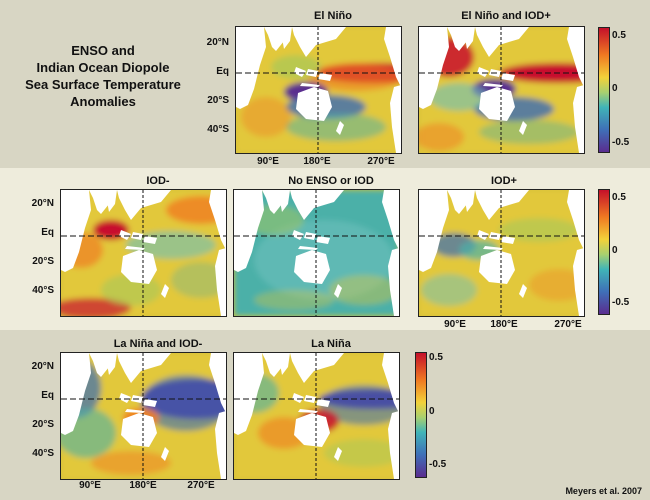 Image resolution: width=650 pixels, height=500 pixels. Describe the element at coordinates (158, 344) in the screenshot. I see `panel-title-la-nina-iod-minus: La Niña and IOD-` at that location.